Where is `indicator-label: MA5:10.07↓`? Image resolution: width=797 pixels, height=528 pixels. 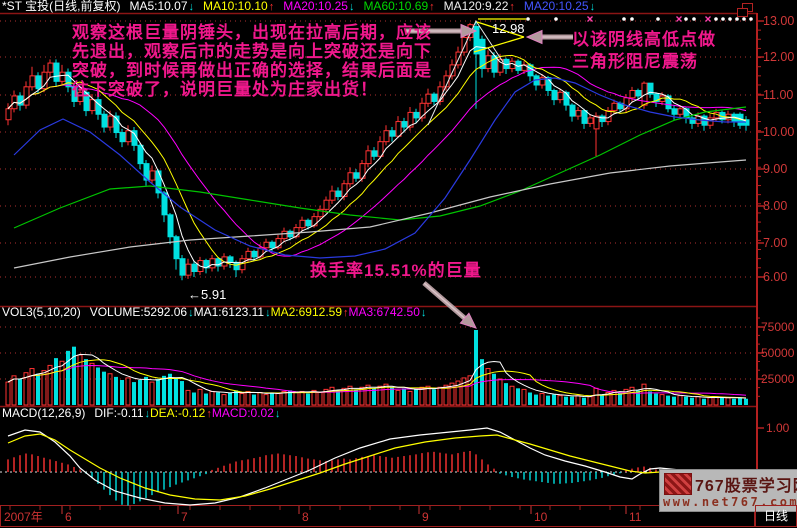
indicator-label: MA5:10.07↓ is located at coordinates (161, 6).